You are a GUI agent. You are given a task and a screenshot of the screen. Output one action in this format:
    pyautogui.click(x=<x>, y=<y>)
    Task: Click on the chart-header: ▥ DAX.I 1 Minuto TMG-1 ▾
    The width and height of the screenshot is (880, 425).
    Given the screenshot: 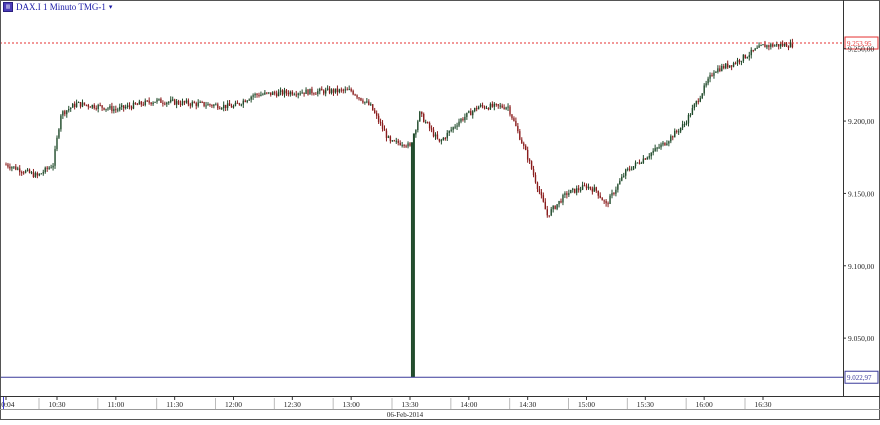 What is the action you would take?
    pyautogui.click(x=57, y=7)
    